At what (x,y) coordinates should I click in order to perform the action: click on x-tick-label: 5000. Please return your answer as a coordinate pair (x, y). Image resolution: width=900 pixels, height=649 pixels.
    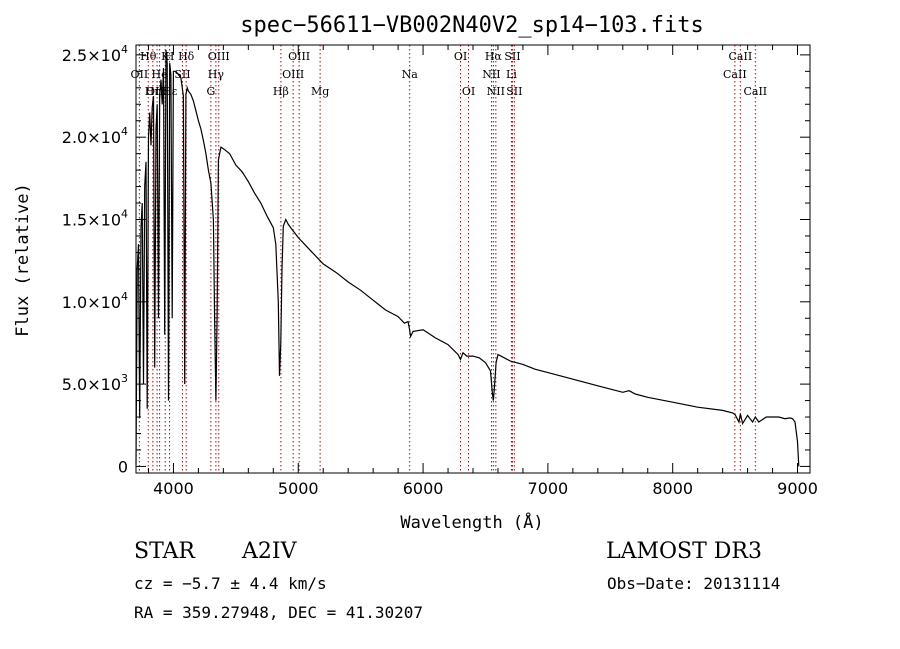
    Looking at the image, I should click on (298, 488).